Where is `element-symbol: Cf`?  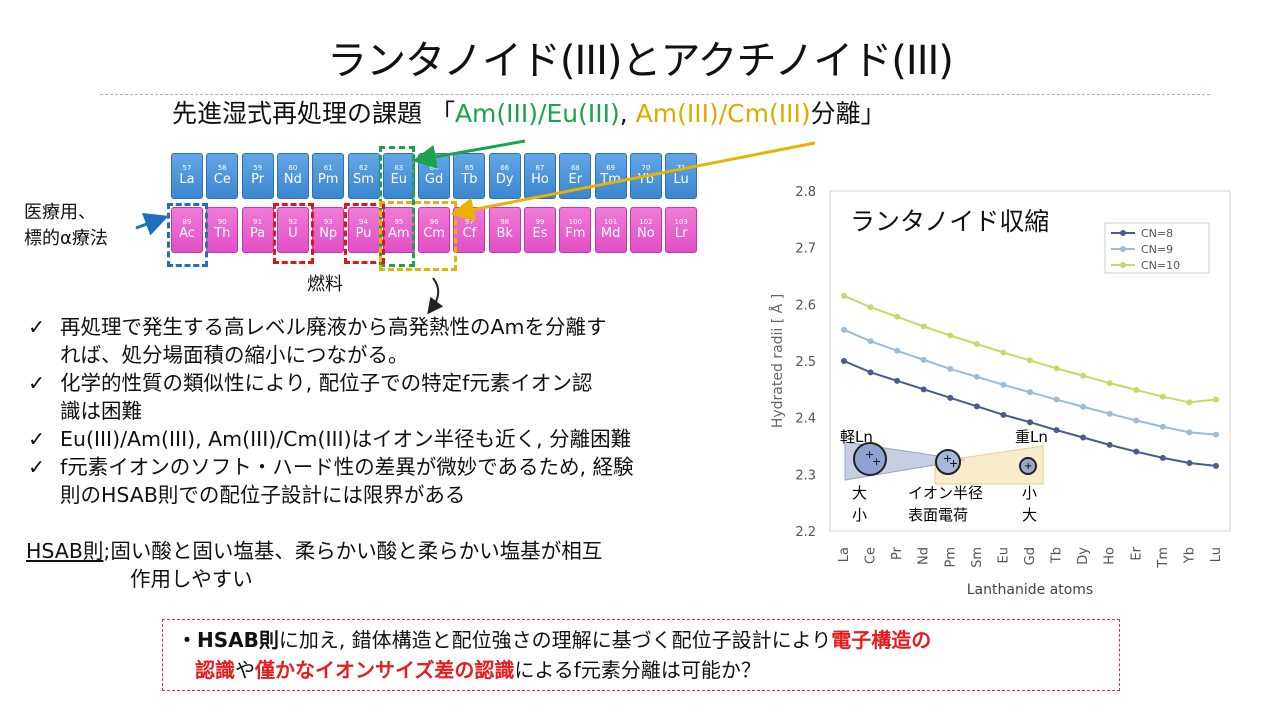 element-symbol: Cf is located at coordinates (469, 233).